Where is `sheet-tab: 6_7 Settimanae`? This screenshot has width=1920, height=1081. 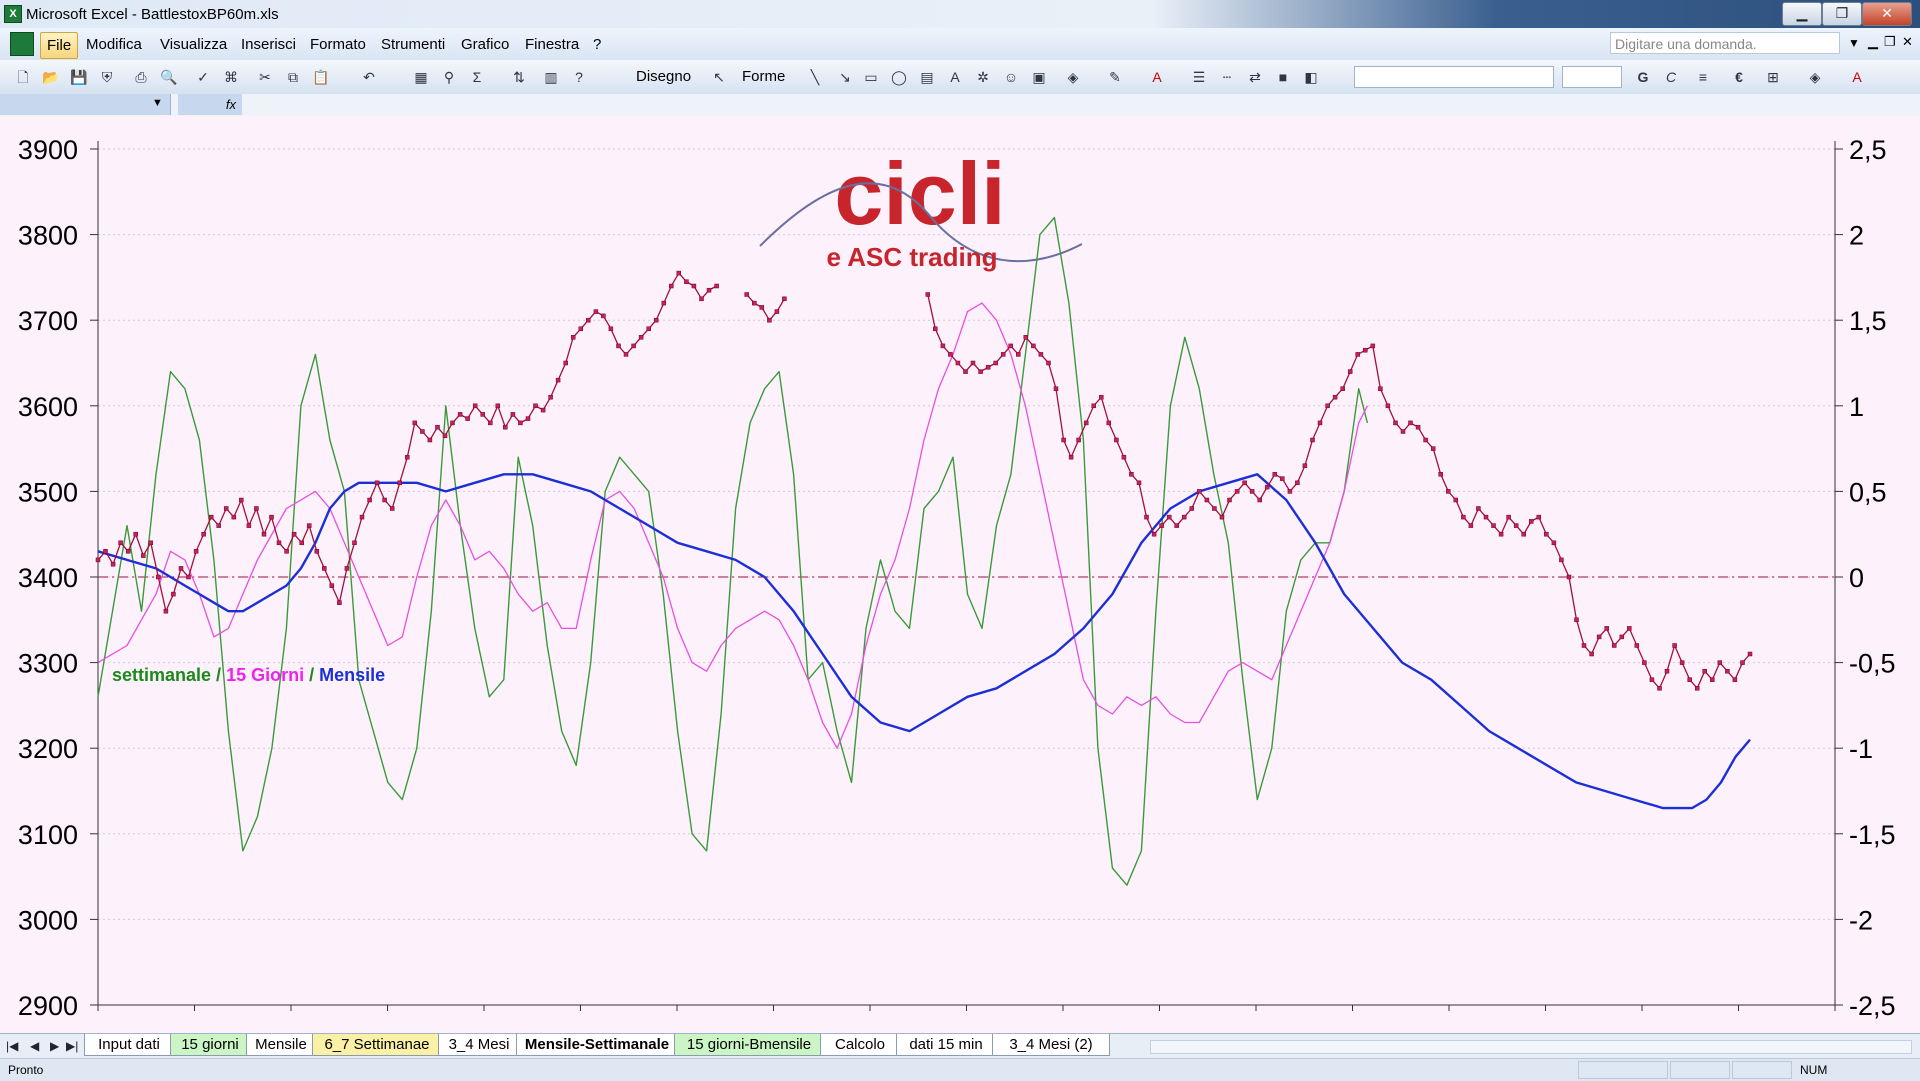 sheet-tab: 6_7 Settimanae is located at coordinates (377, 1045).